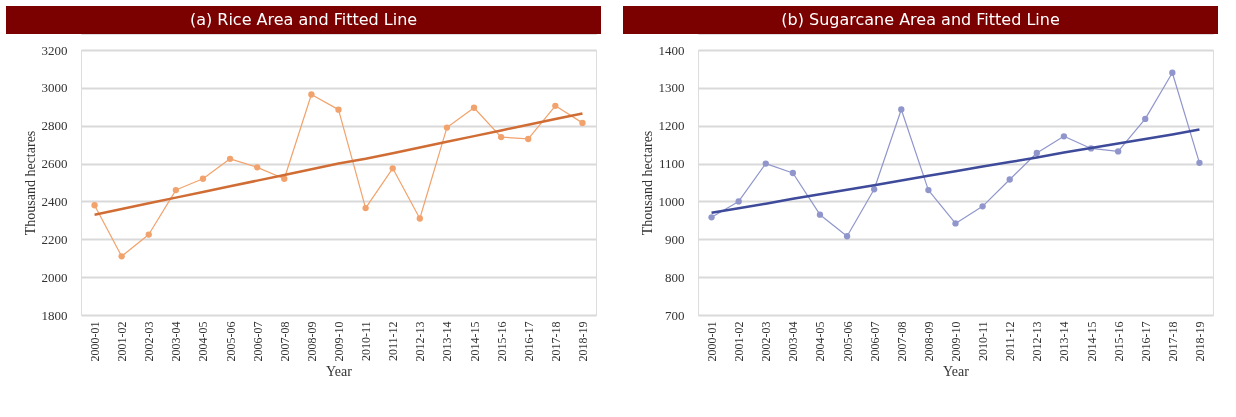 The width and height of the screenshot is (1236, 417). What do you see at coordinates (671, 50) in the screenshot?
I see `y-tick-label: 1400` at bounding box center [671, 50].